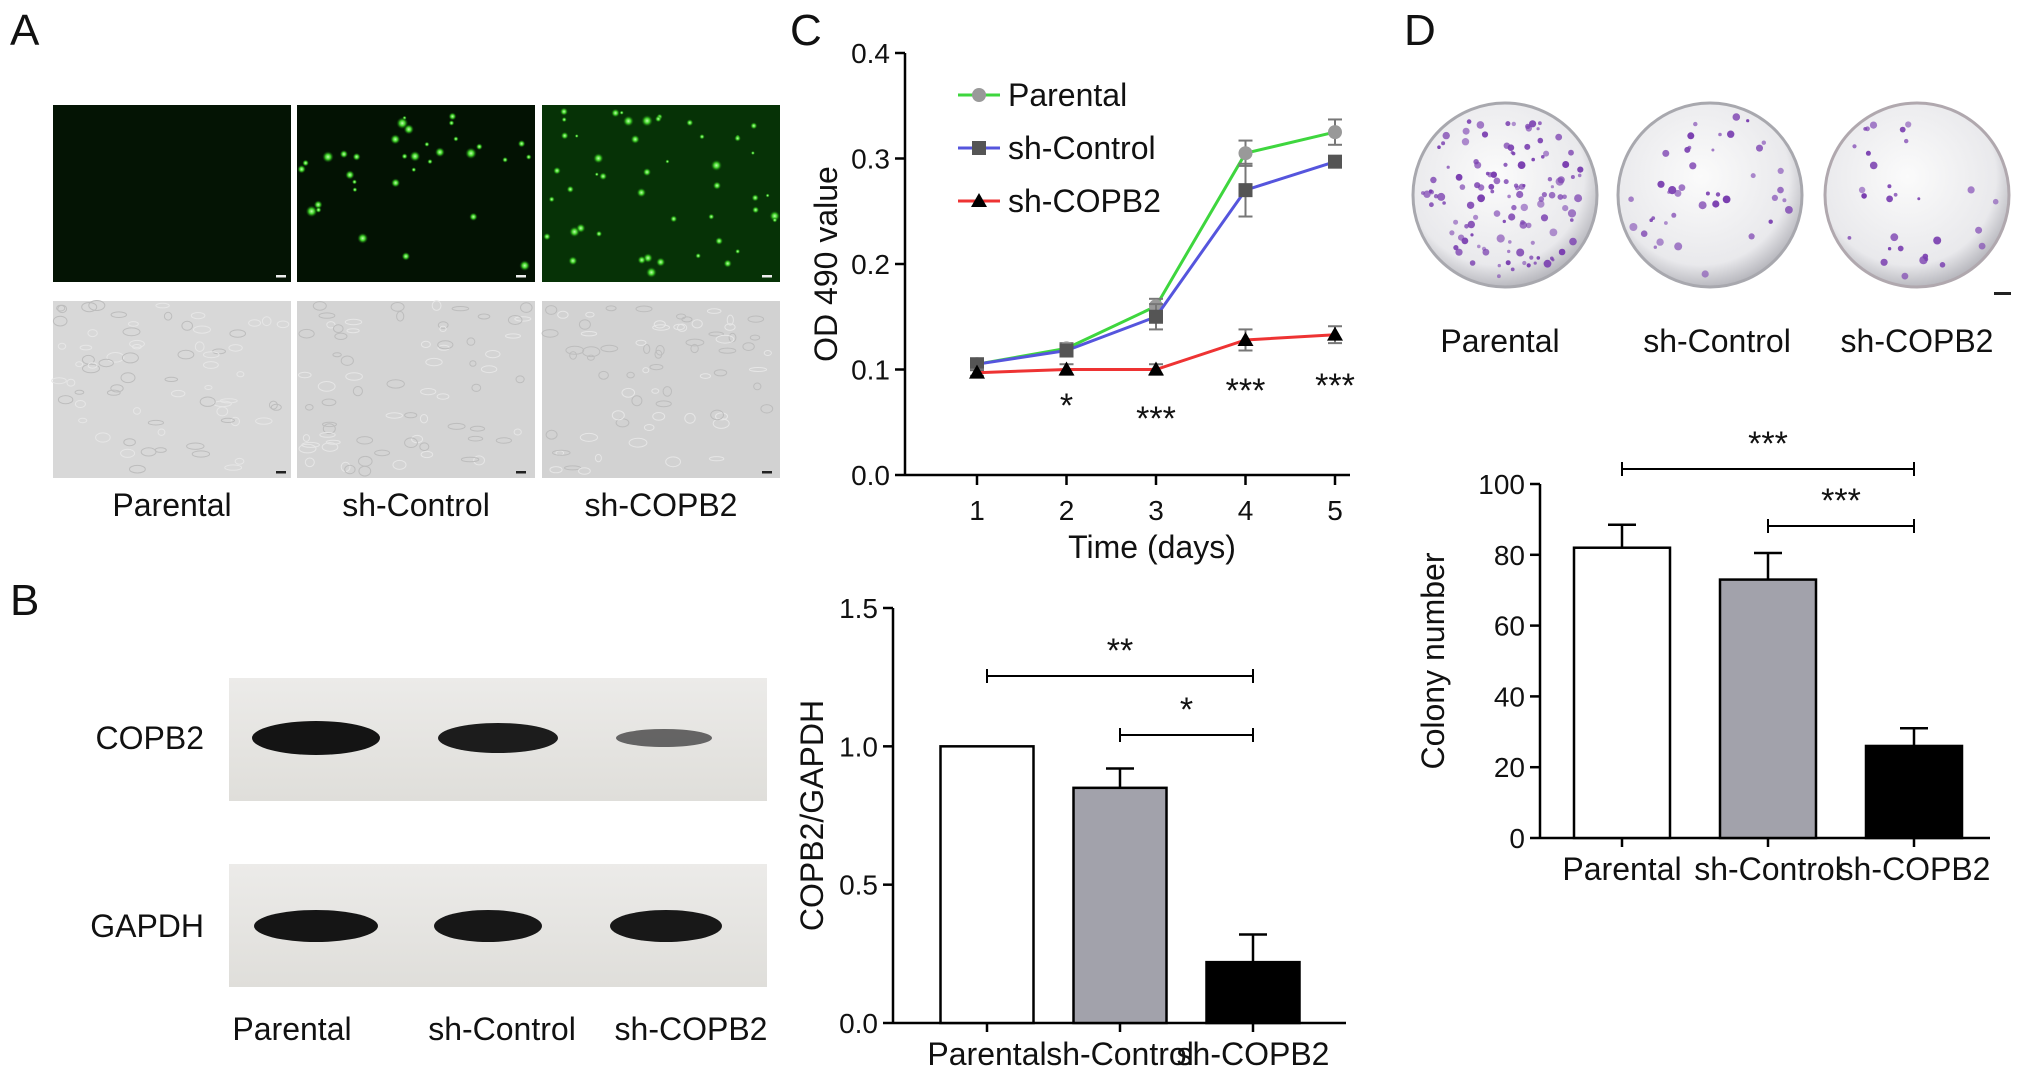 The width and height of the screenshot is (2031, 1080). Describe the element at coordinates (1067, 95) in the screenshot. I see `legend-label: Parental` at that location.